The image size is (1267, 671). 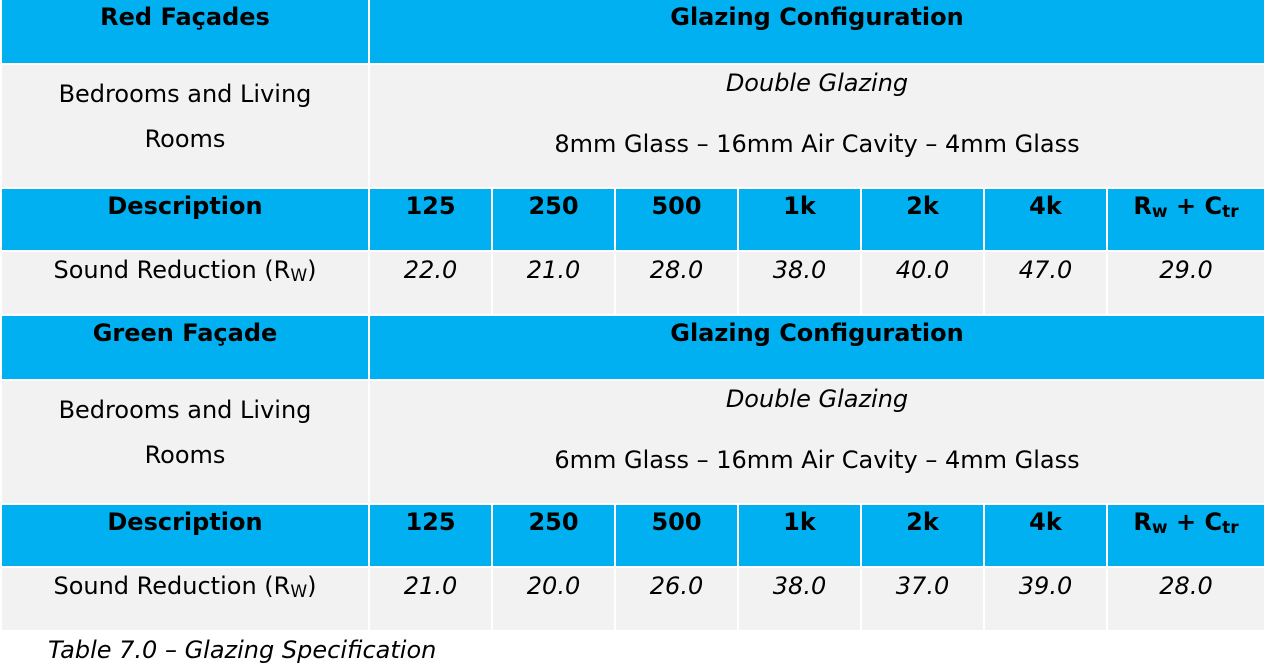 What do you see at coordinates (1045, 586) in the screenshot?
I see `value-4k: 39.0` at bounding box center [1045, 586].